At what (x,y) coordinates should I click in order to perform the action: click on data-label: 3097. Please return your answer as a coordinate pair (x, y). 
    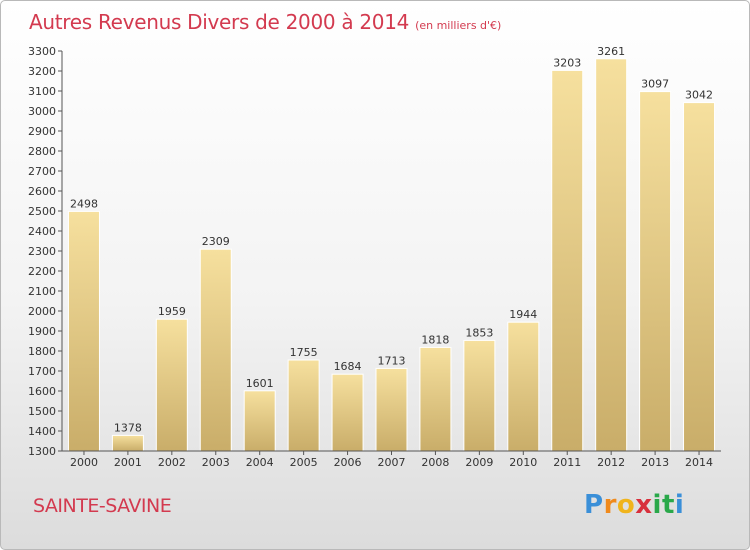
    Looking at the image, I should click on (655, 84).